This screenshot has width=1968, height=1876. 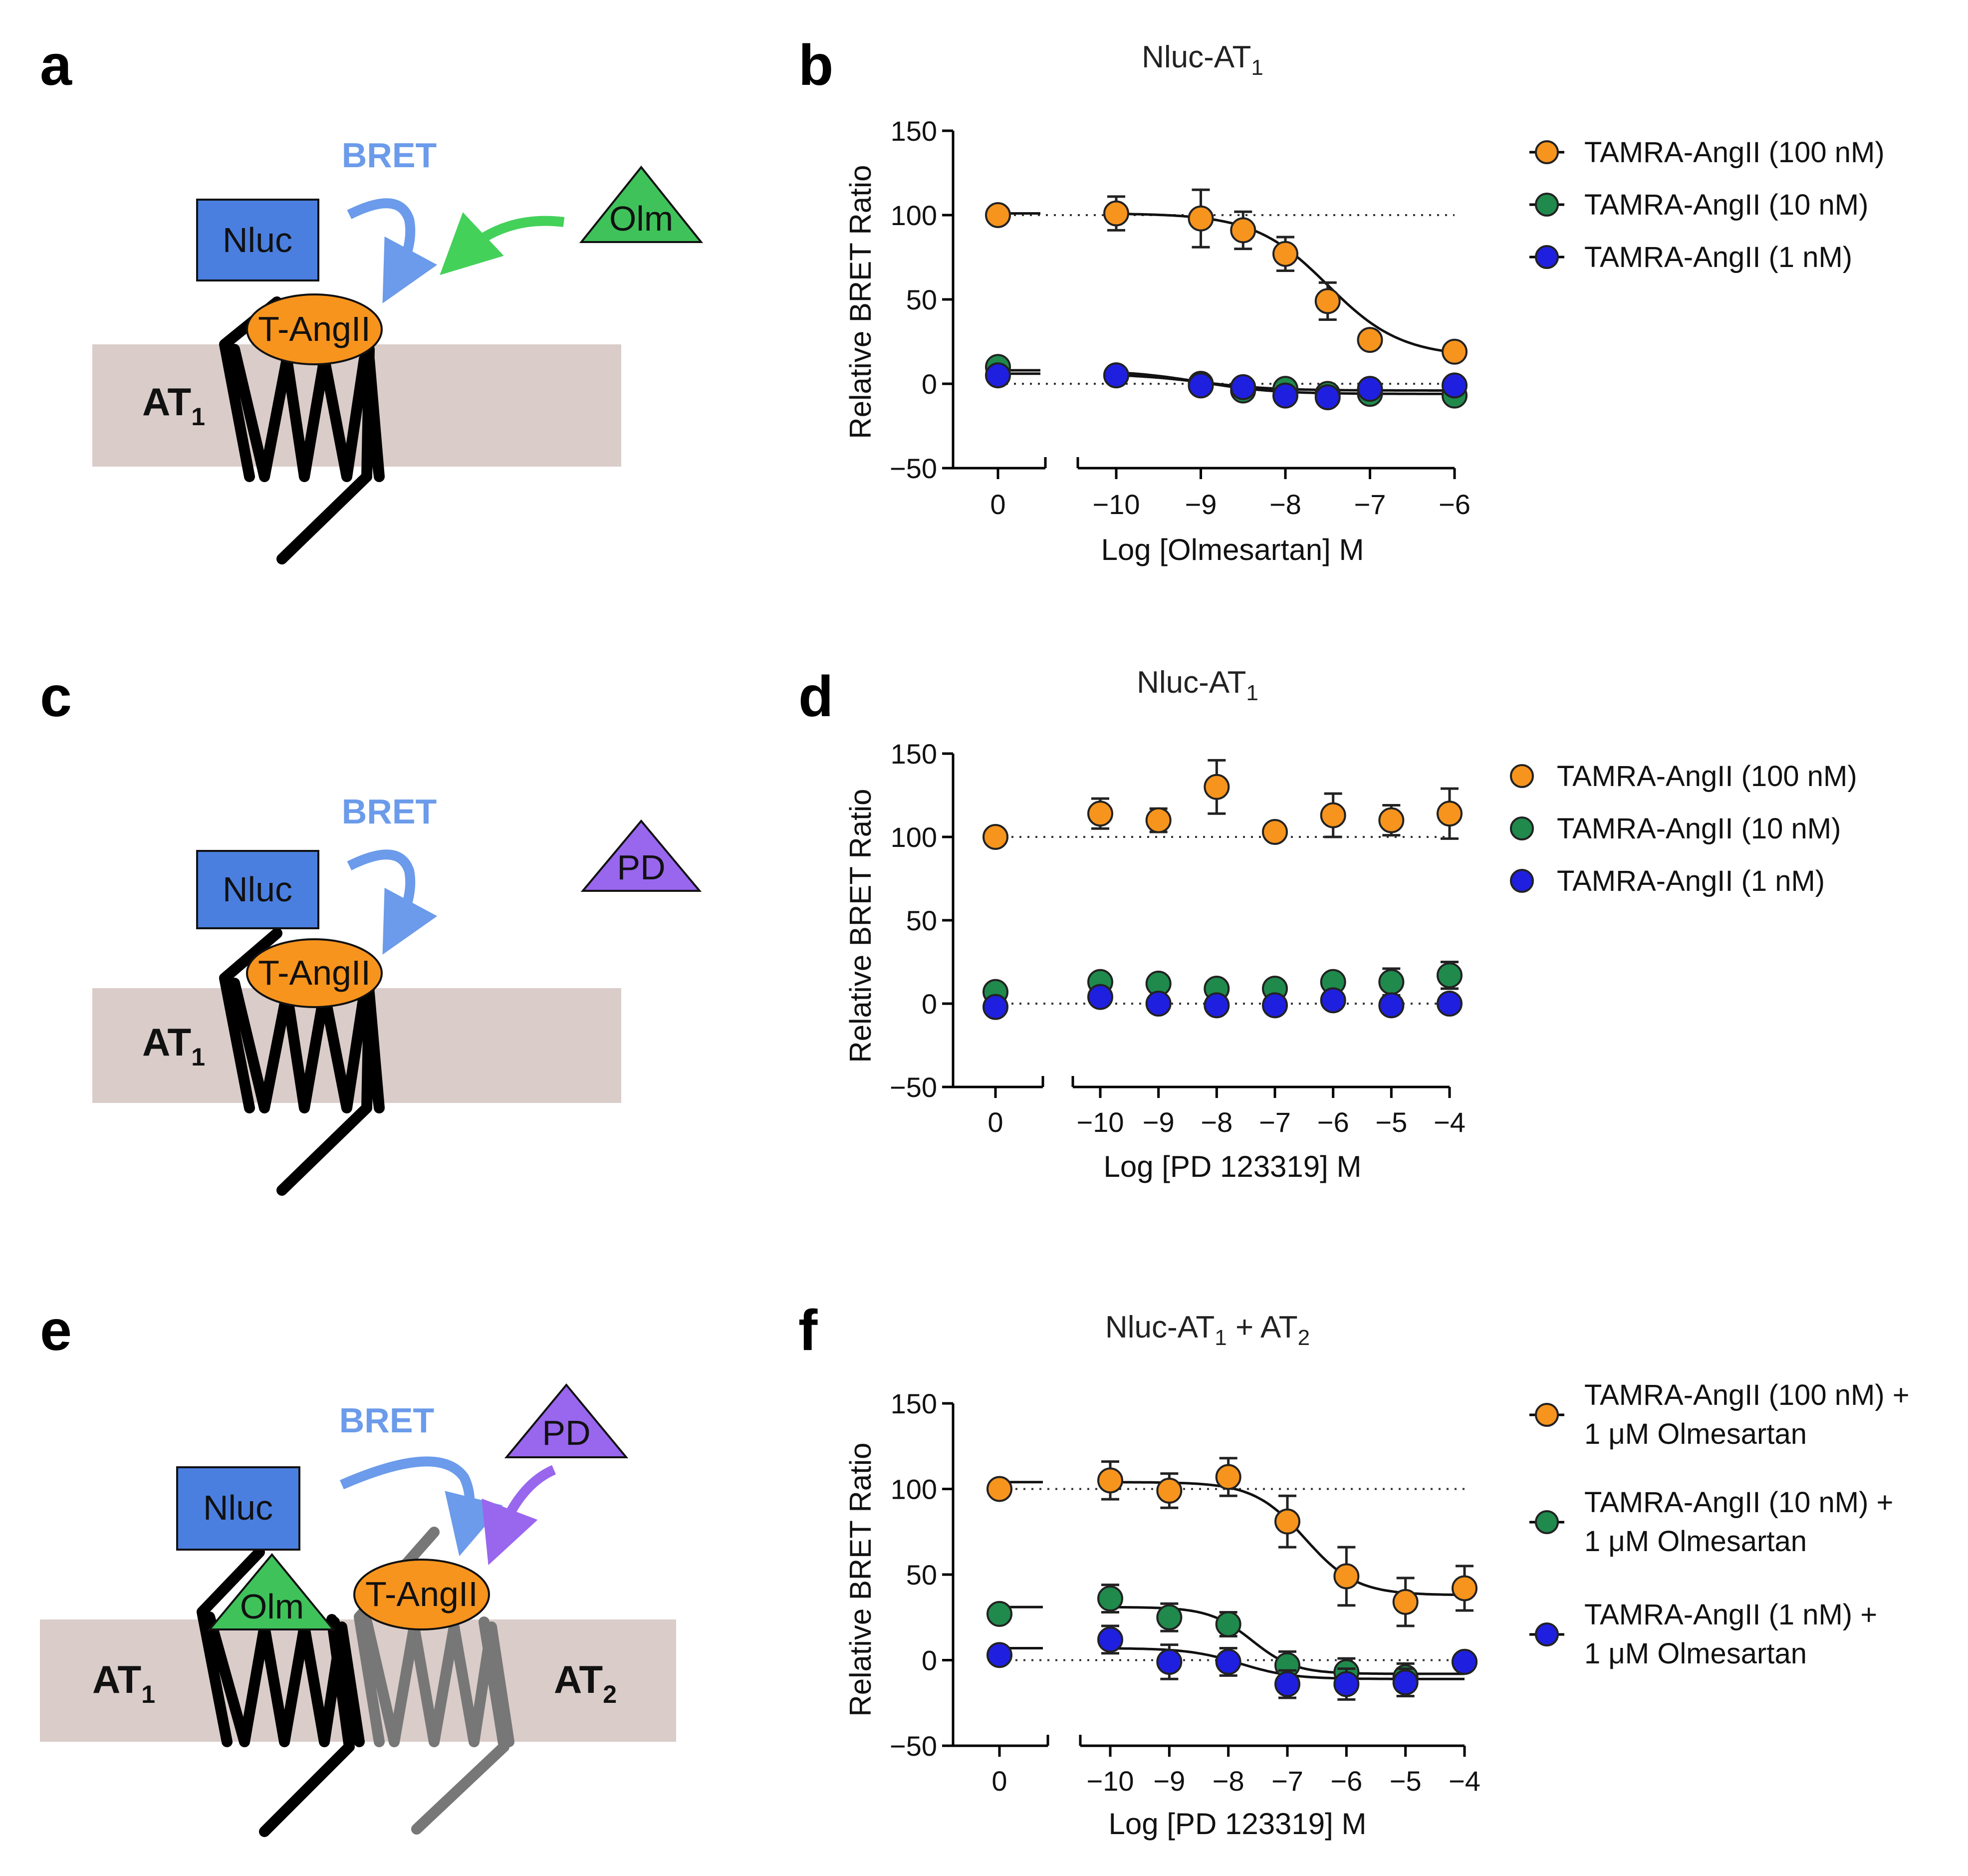 I want to click on y-tick-label: 100, so click(x=914, y=1489).